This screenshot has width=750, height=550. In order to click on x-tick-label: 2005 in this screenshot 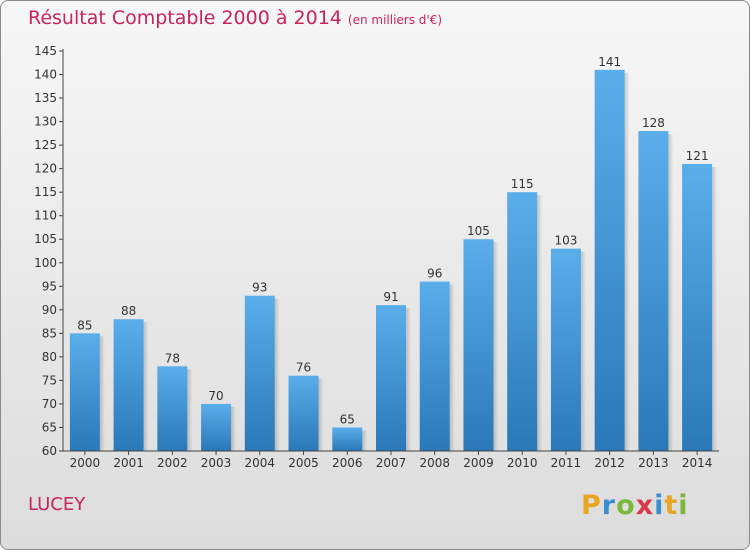, I will do `click(303, 463)`.